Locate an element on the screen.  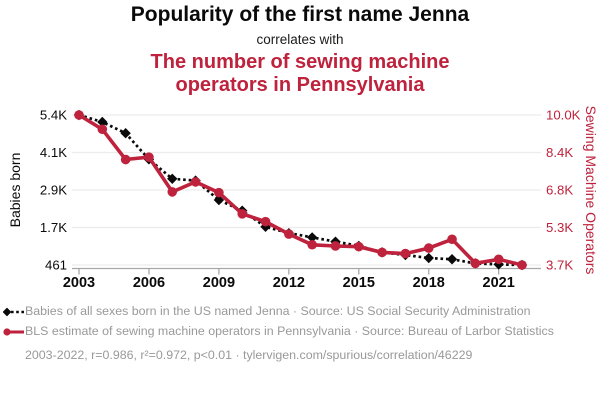
circle-solid-legend-icon is located at coordinates (13, 332).